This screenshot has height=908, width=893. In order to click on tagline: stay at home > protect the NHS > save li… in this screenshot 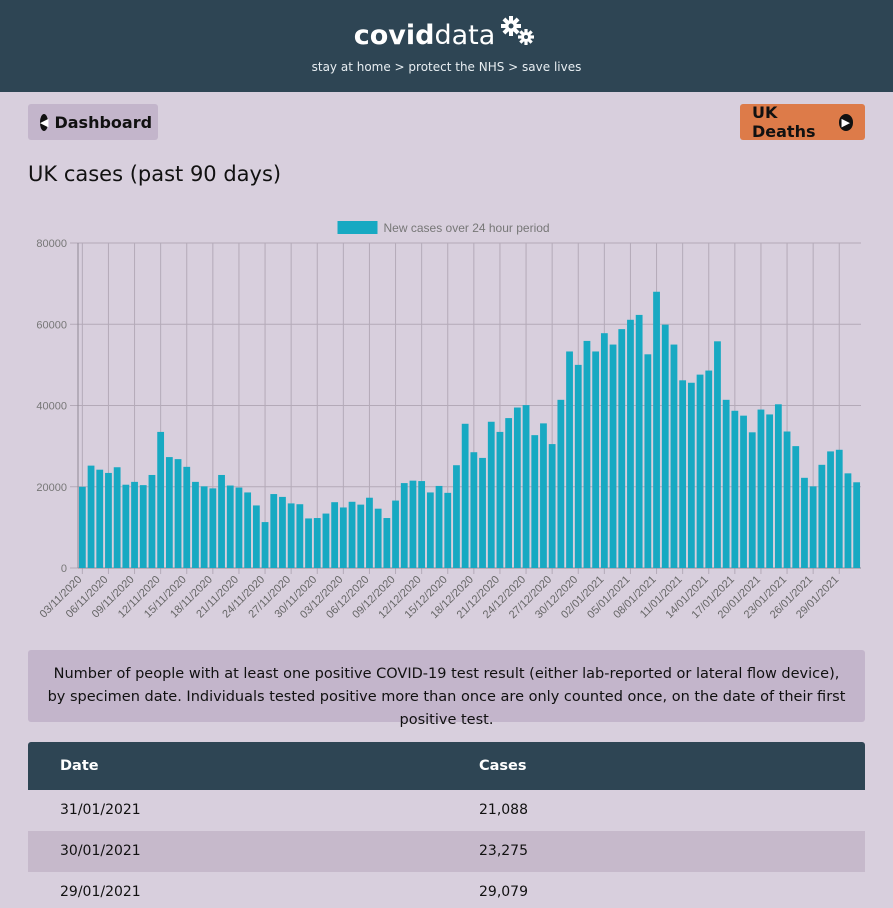, I will do `click(446, 67)`.